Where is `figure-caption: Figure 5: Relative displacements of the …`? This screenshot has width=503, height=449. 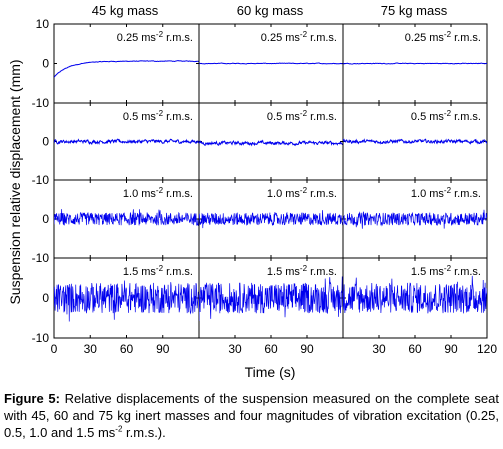
figure-caption: Figure 5: Relative displacements of the … is located at coordinates (251, 415).